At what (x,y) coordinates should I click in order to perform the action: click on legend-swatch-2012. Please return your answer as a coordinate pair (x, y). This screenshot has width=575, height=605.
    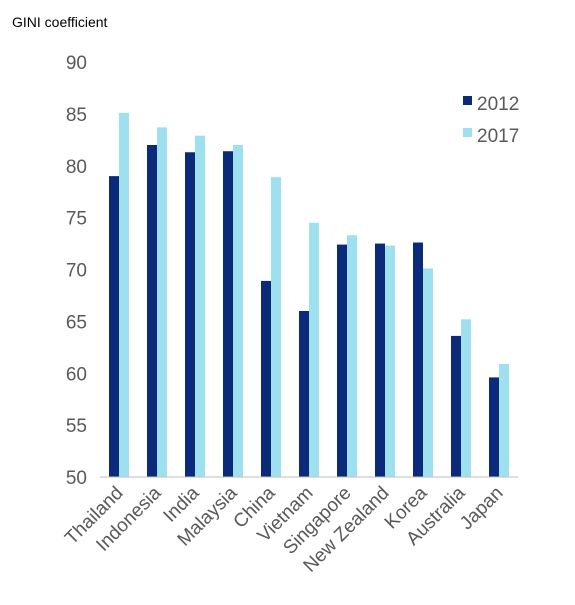
    Looking at the image, I should click on (467, 100).